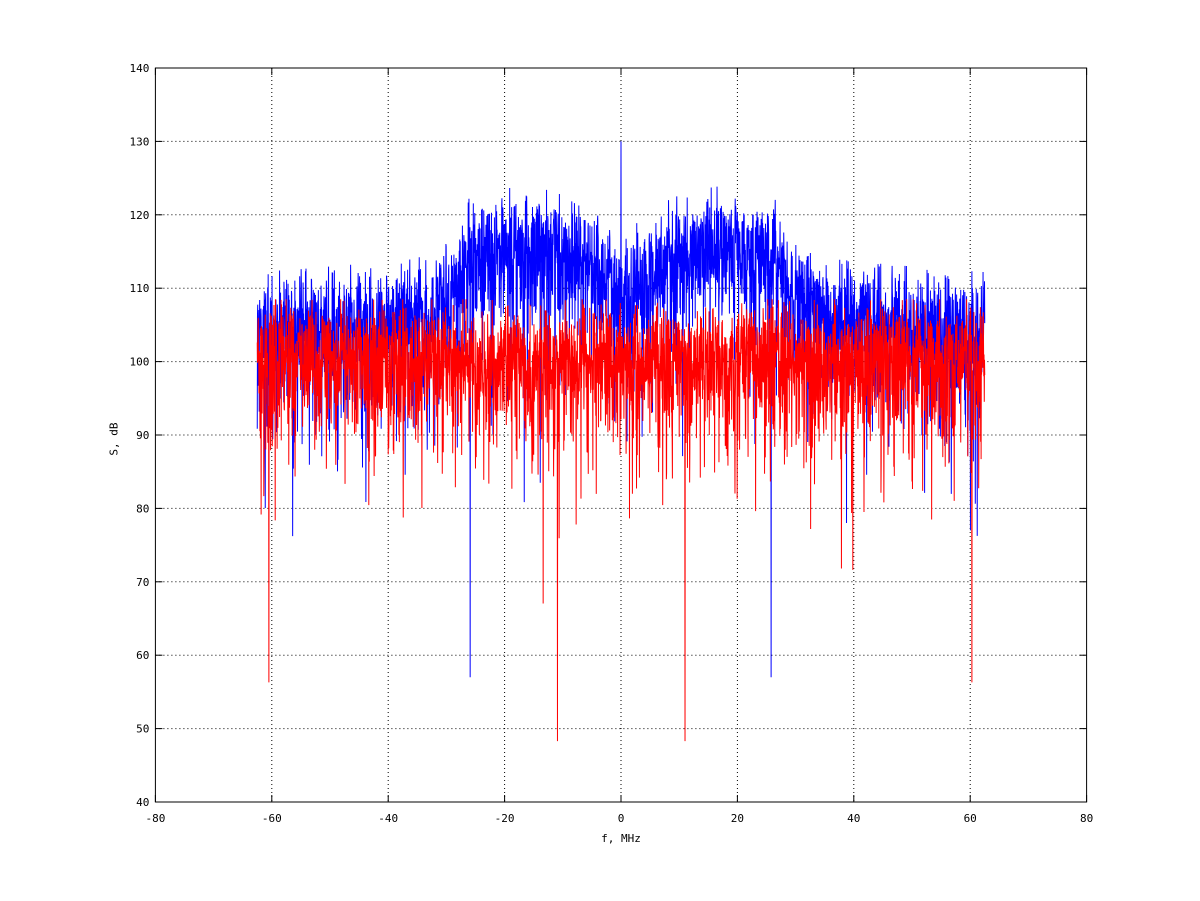 The width and height of the screenshot is (1200, 901). What do you see at coordinates (142, 802) in the screenshot?
I see `y-tick-label: 40` at bounding box center [142, 802].